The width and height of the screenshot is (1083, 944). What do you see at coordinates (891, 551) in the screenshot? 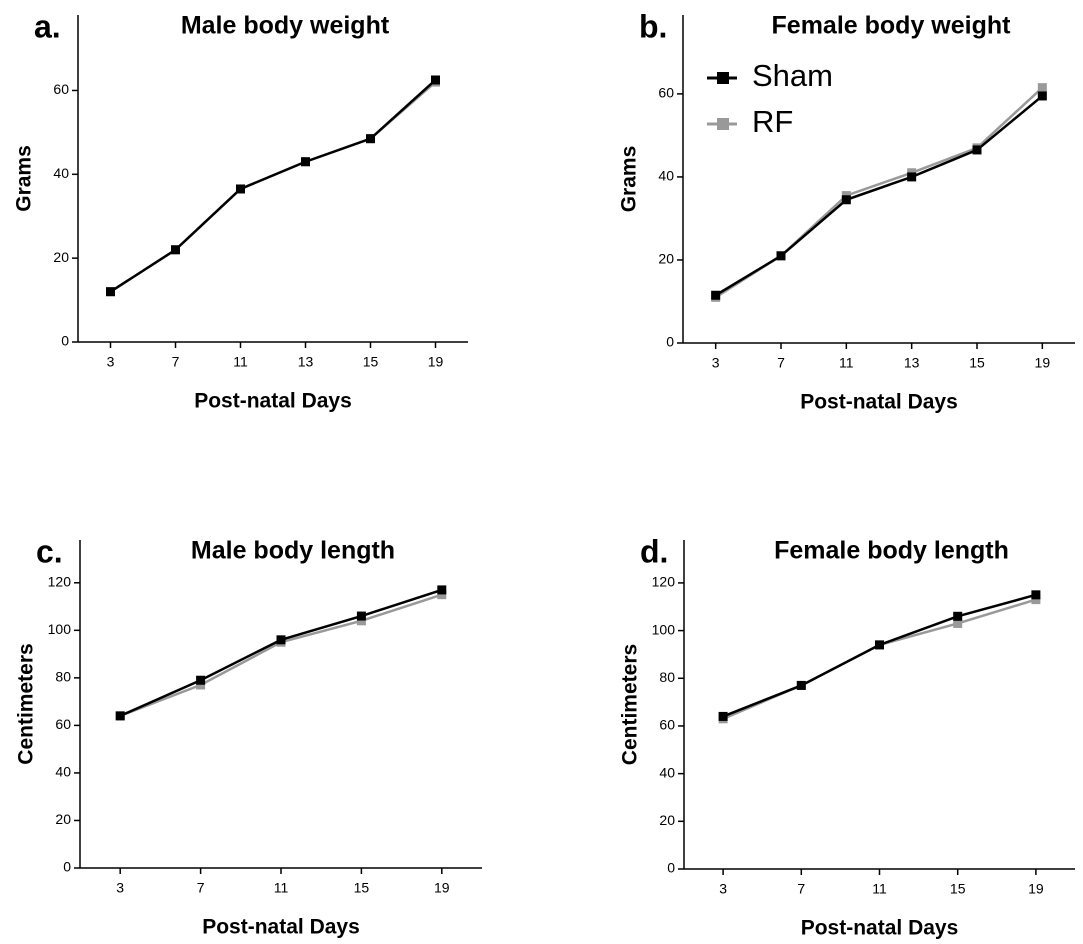
I see `chart-title: Female body length` at bounding box center [891, 551].